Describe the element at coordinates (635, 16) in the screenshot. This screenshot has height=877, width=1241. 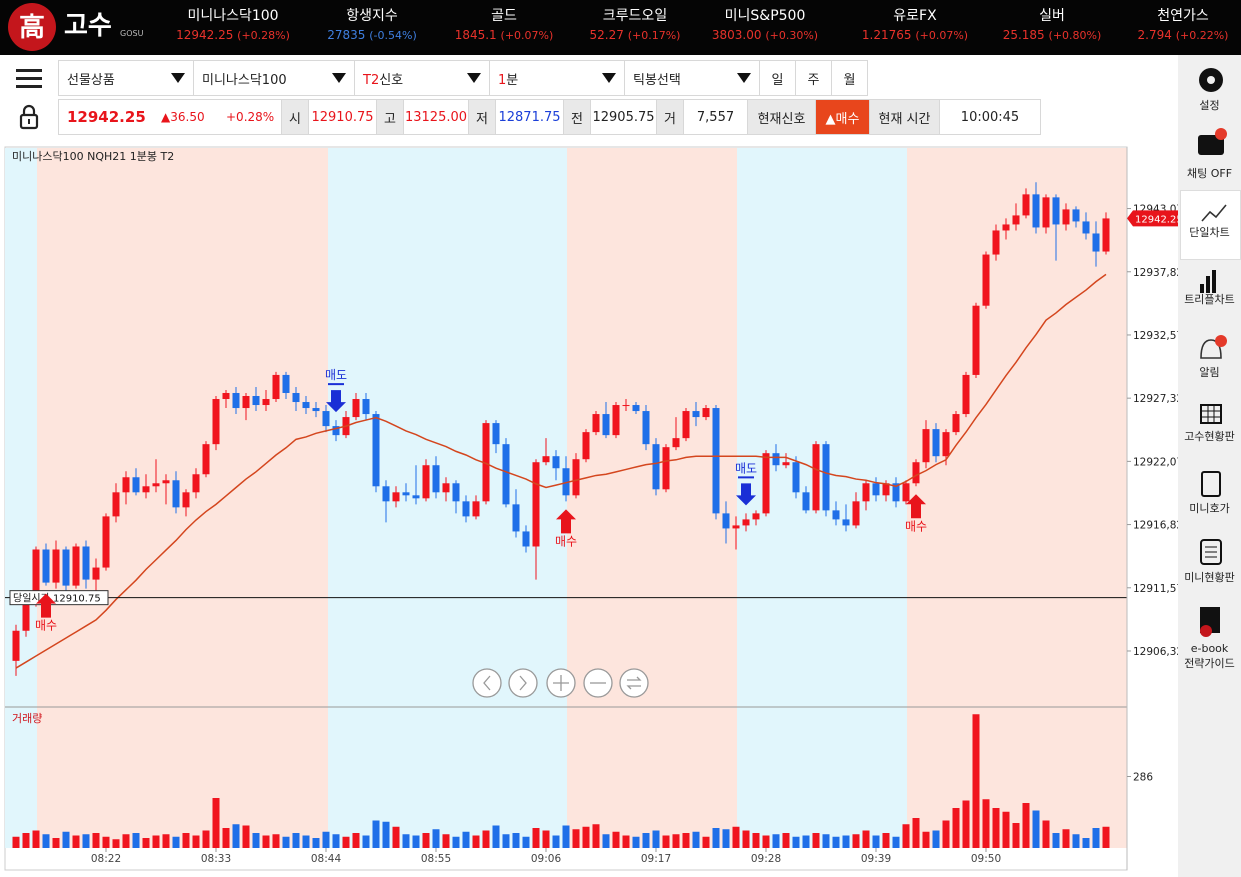
I see `ticker-name: 크루드오일` at that location.